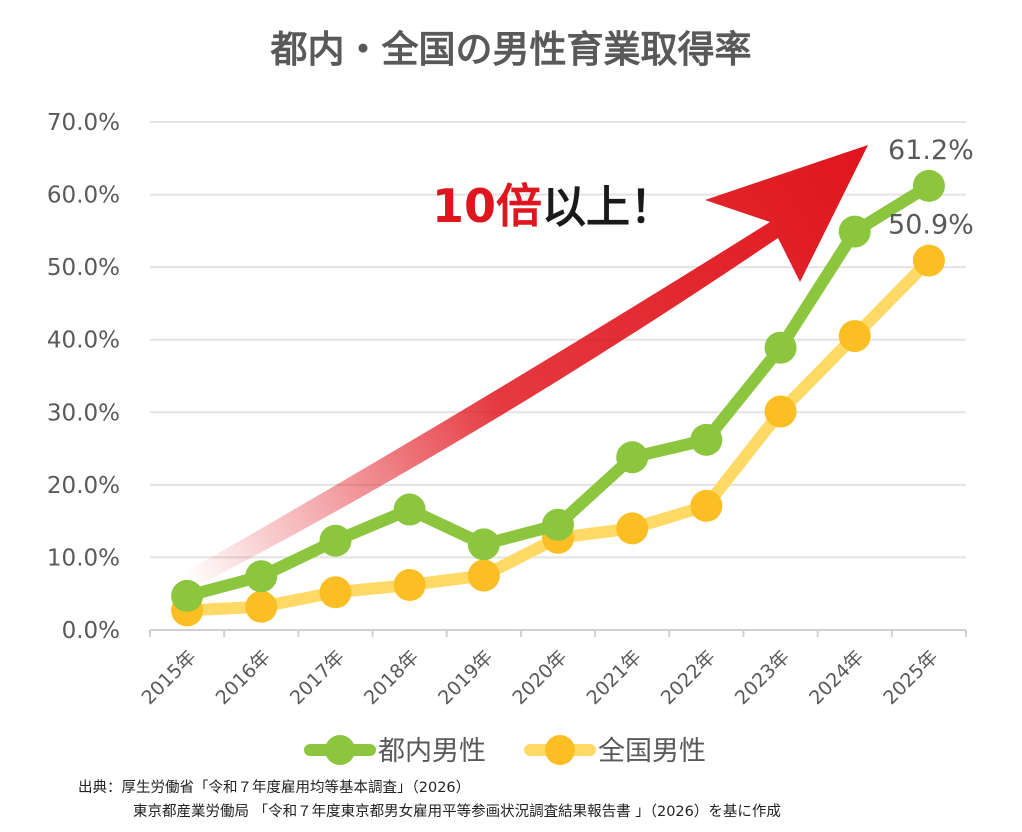 Image resolution: width=1022 pixels, height=832 pixels. Describe the element at coordinates (83, 123) in the screenshot. I see `y-tick-label: 70.0%` at that location.